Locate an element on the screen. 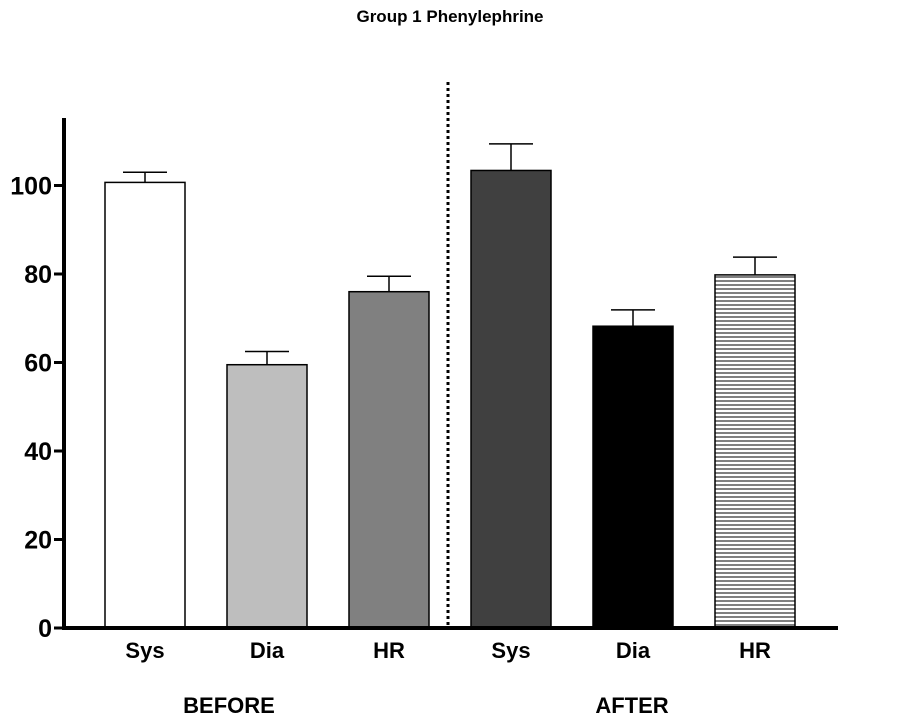  bar-dia-after is located at coordinates (633, 477).